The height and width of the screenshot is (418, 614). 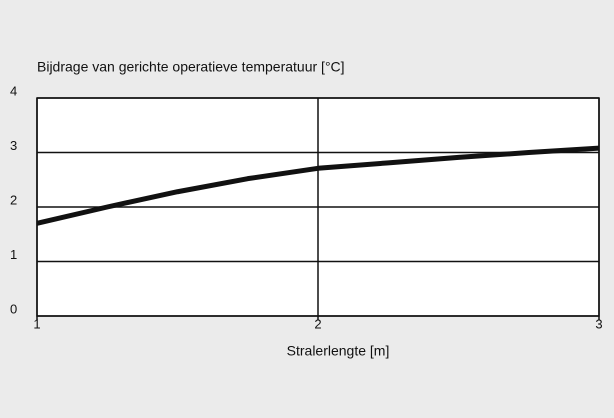 I want to click on x-tick-label: 3, so click(x=598, y=323).